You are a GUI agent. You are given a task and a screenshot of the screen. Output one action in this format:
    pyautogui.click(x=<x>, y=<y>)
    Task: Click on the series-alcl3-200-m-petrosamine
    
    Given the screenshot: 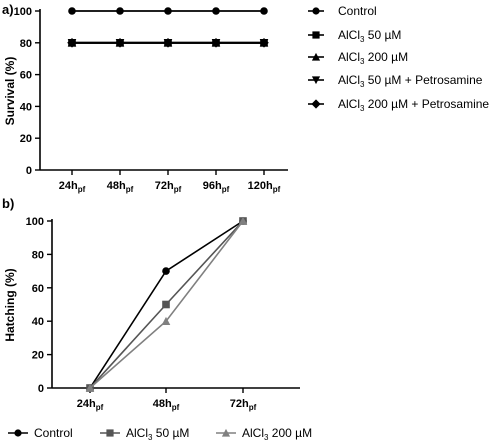 What is the action you would take?
    pyautogui.click(x=168, y=43)
    